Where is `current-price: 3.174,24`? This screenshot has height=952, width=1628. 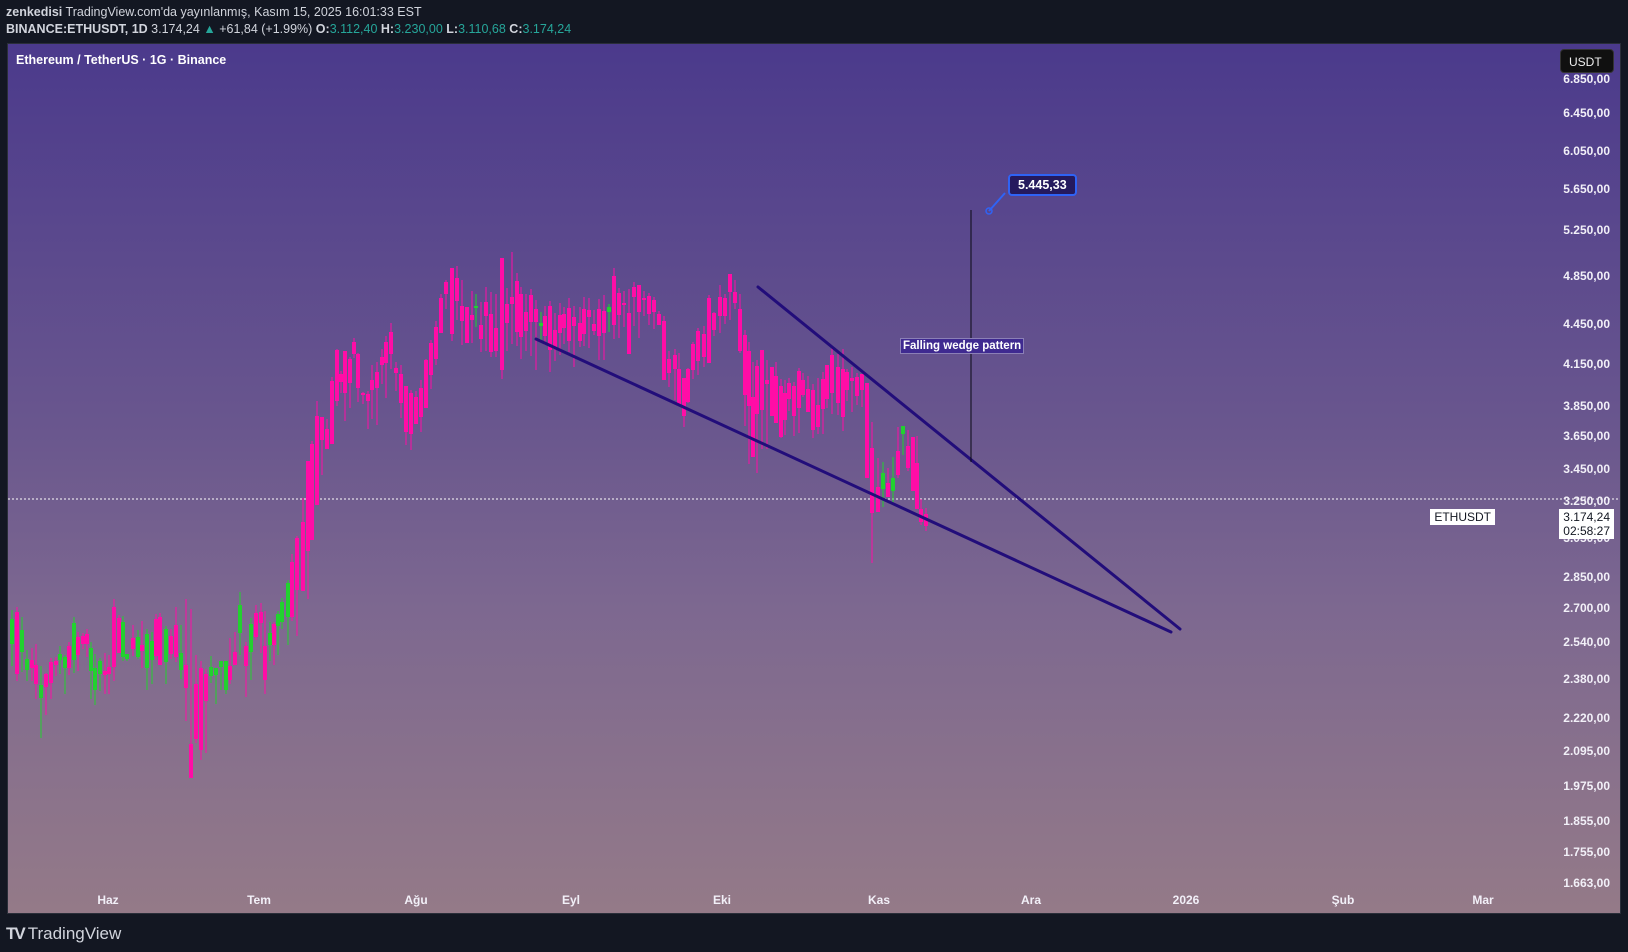 current-price: 3.174,24 is located at coordinates (1586, 517).